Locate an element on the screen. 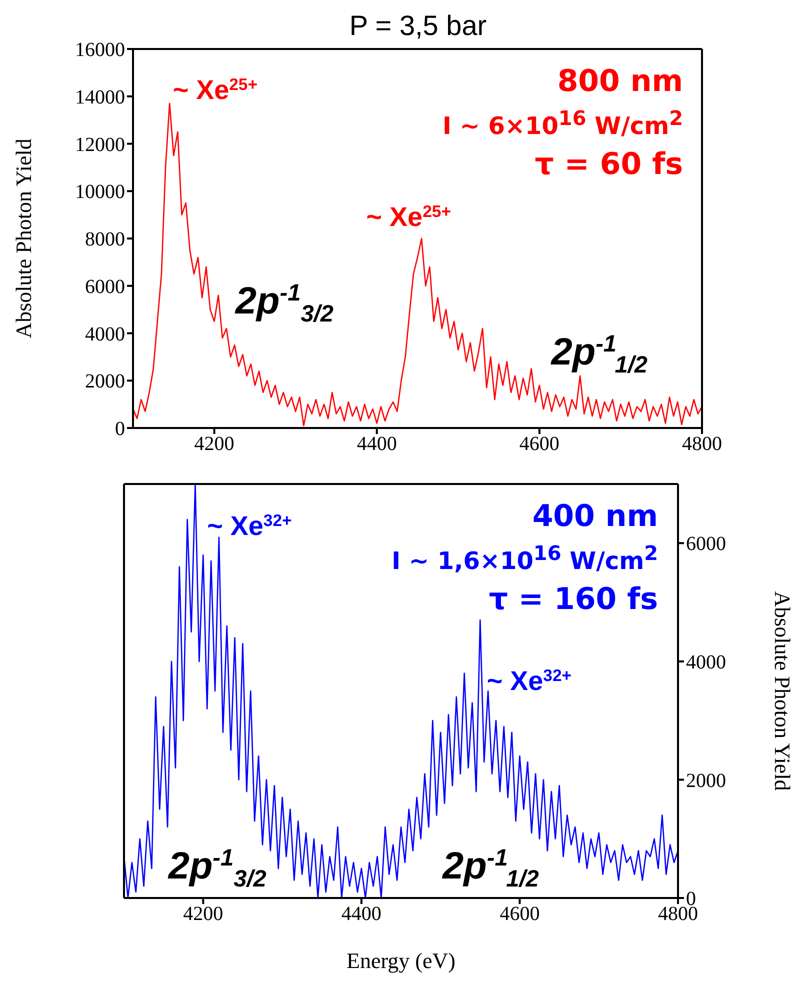 The height and width of the screenshot is (984, 798). y2-axis-title: Absolute Photon Yield is located at coordinates (783, 691).